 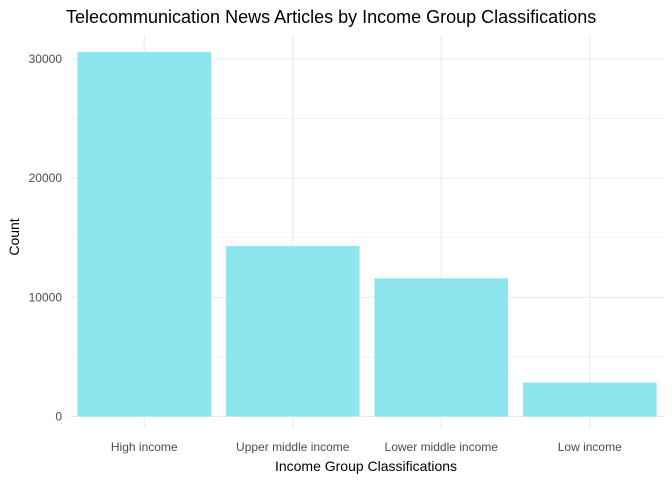 I want to click on bar-low-income, so click(x=589, y=399).